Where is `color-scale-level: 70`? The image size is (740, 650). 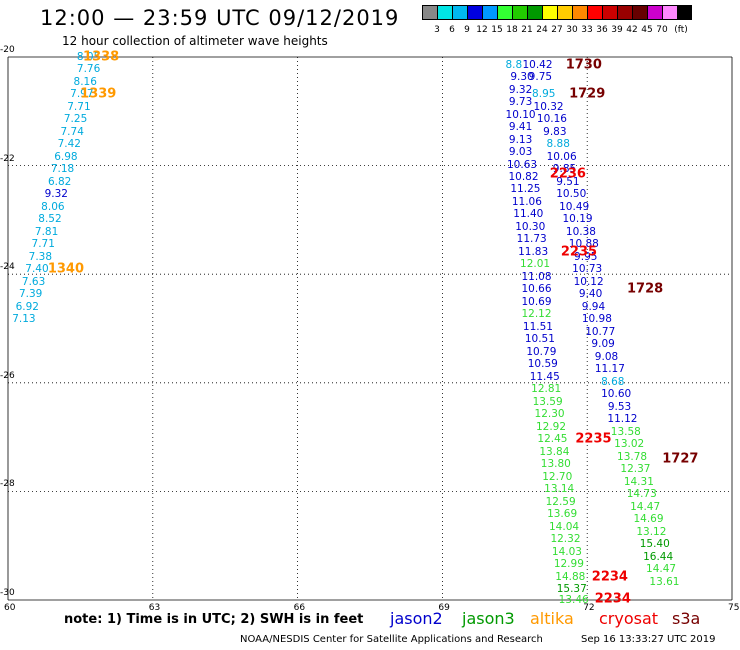
color-scale-level: 70 is located at coordinates (662, 30).